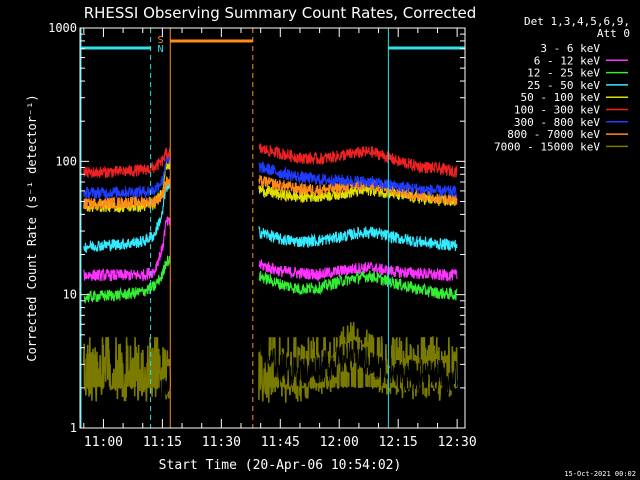 Image resolution: width=640 pixels, height=480 pixels. I want to click on y-tick-label: 1000, so click(62, 28).